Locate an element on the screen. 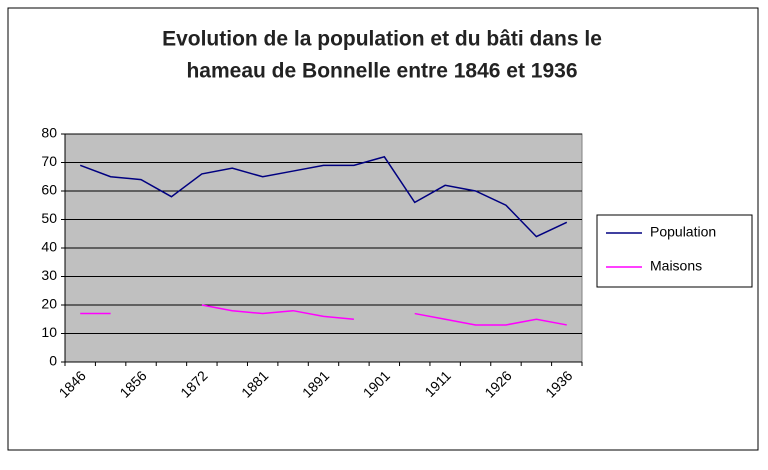 The image size is (768, 470). y-tick-label: 70 is located at coordinates (49, 161).